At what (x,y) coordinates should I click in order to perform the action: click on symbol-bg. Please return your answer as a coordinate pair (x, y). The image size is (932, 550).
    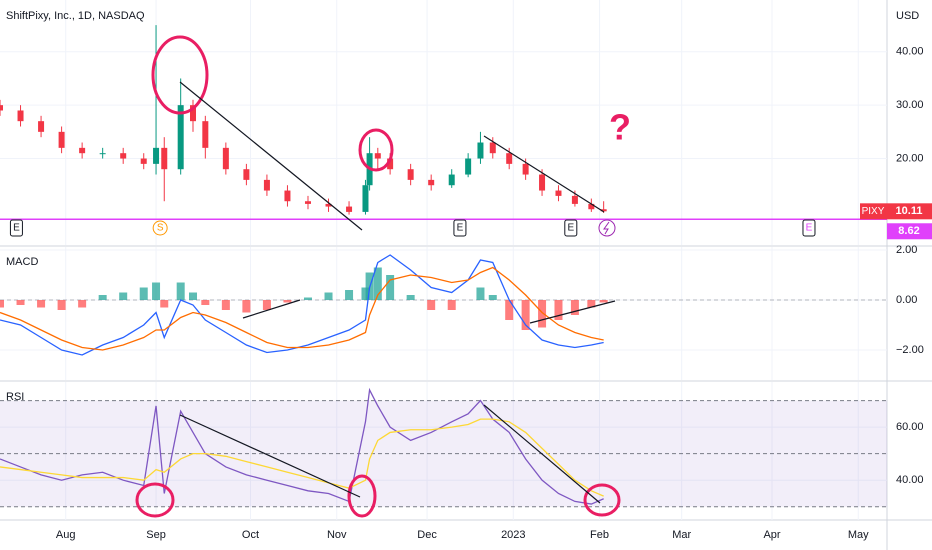
    Looking at the image, I should click on (873, 211).